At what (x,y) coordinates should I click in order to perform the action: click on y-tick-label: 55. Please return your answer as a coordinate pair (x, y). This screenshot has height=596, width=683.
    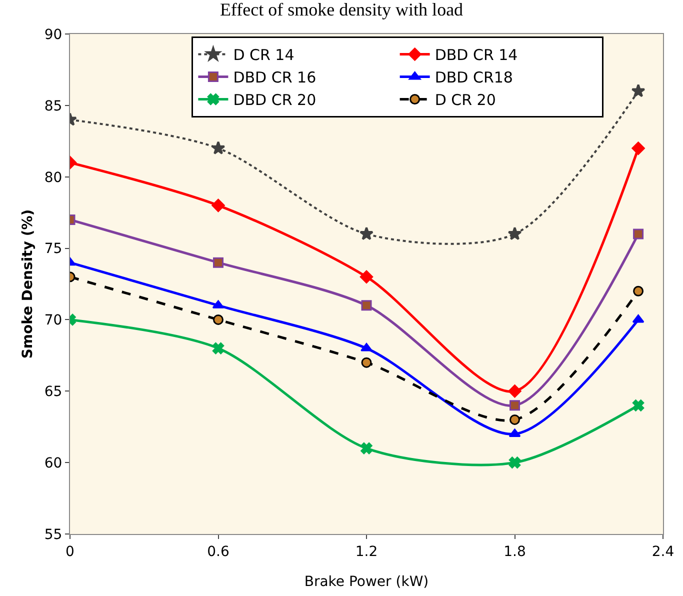
    Looking at the image, I should click on (53, 534).